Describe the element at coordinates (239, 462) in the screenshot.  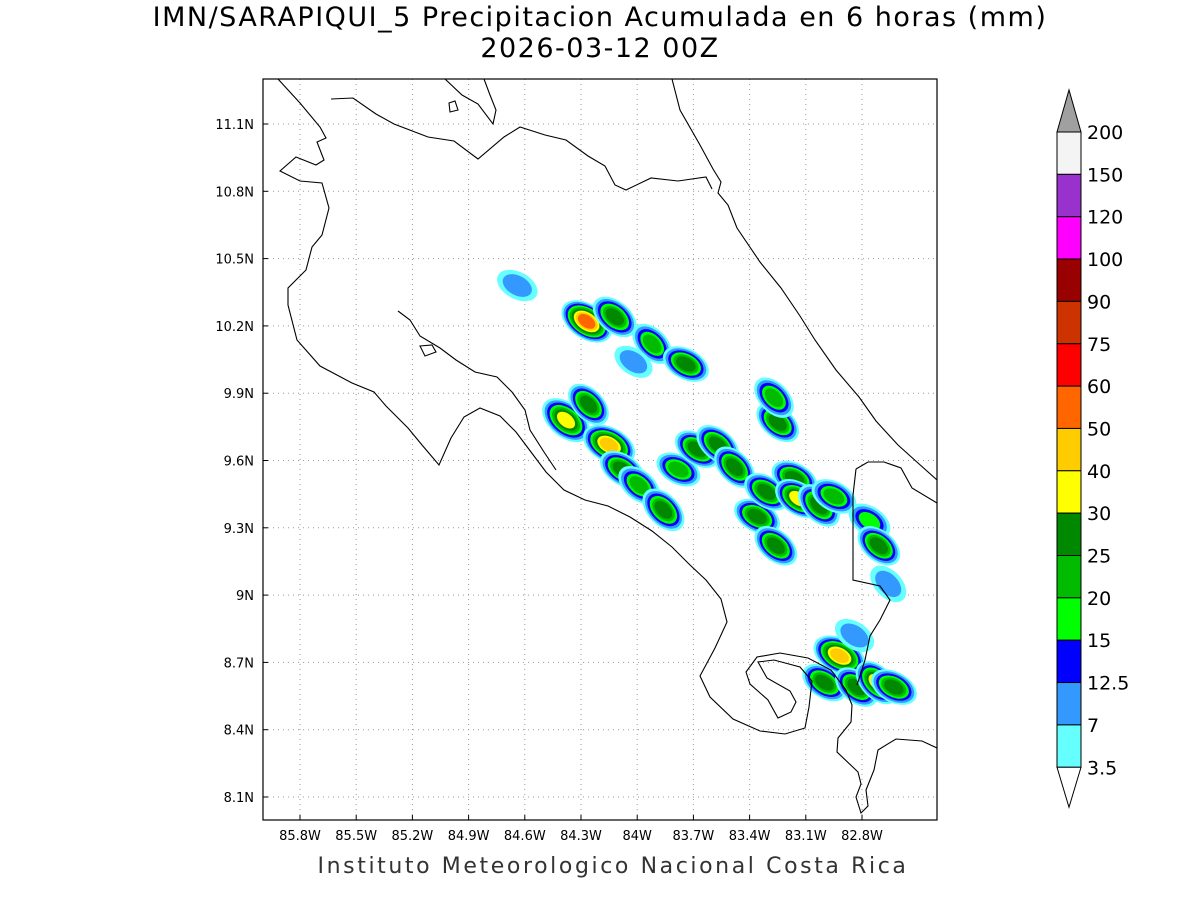
I see `tick-label-lat: 9.6N` at that location.